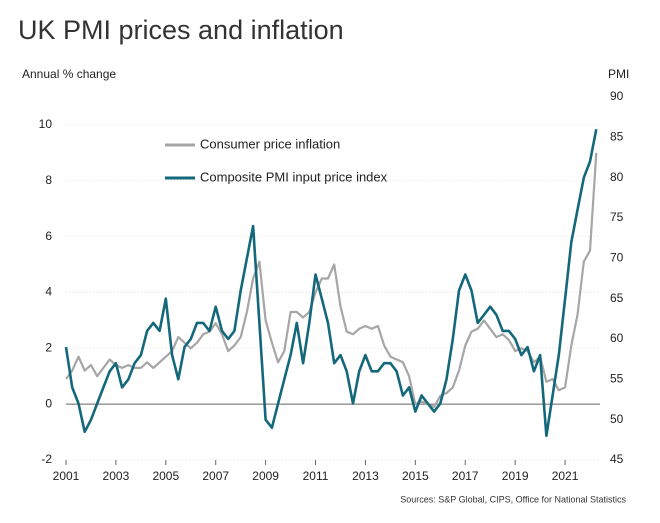 The width and height of the screenshot is (660, 523). What do you see at coordinates (617, 217) in the screenshot?
I see `y2-tick-label: 75` at bounding box center [617, 217].